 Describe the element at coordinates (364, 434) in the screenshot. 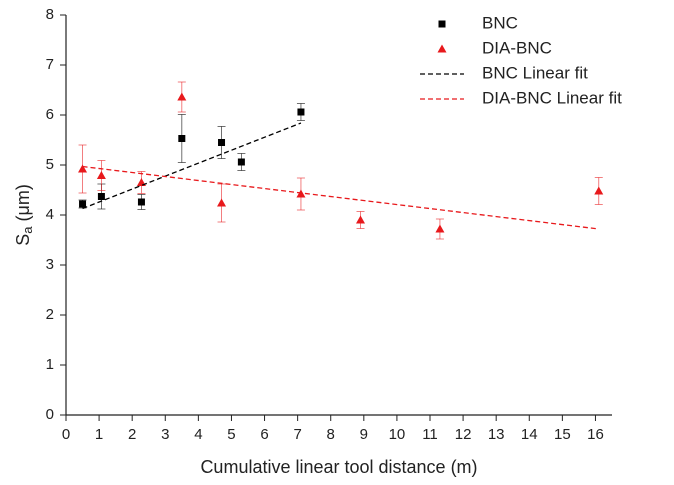

I see `x-tick-label: 9` at that location.